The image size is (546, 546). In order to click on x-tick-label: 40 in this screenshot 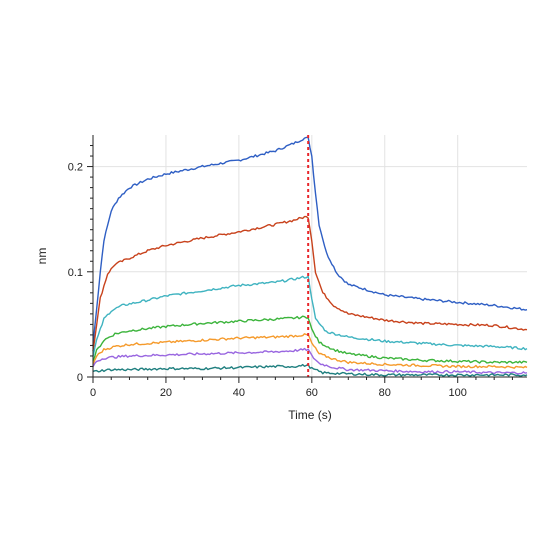, I will do `click(239, 393)`.